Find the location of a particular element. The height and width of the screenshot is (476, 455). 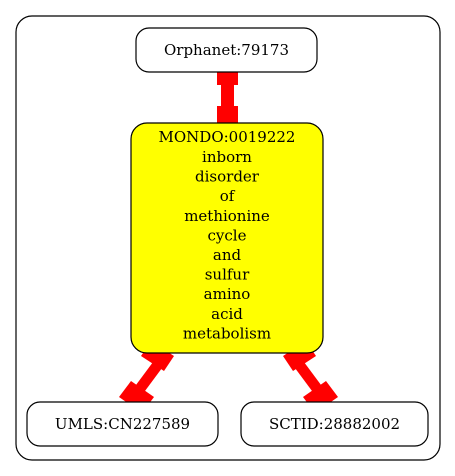

node-mondo-id: MONDO:0019222 is located at coordinates (227, 137).